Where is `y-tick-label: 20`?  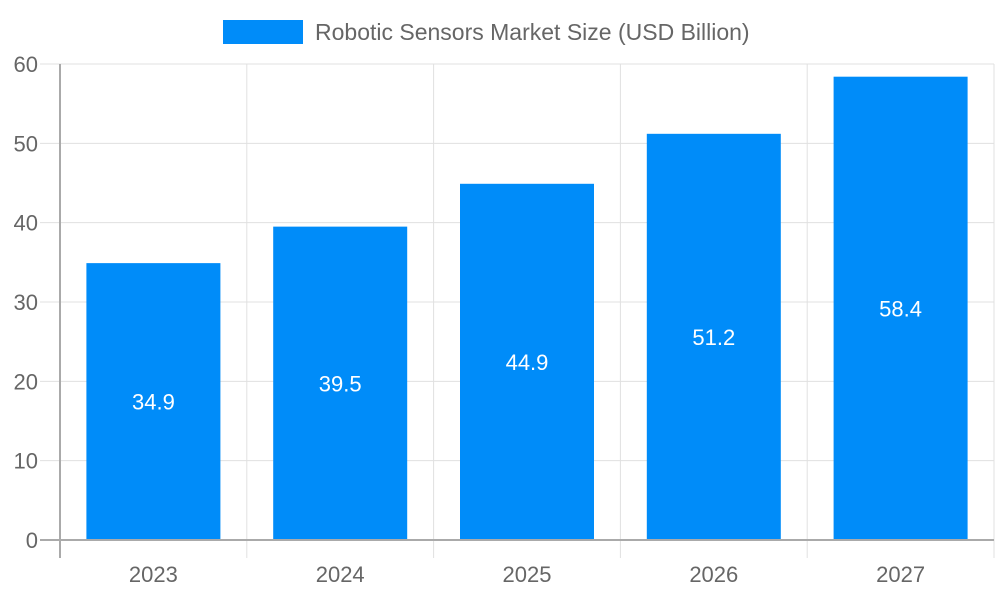
y-tick-label: 20 is located at coordinates (26, 381).